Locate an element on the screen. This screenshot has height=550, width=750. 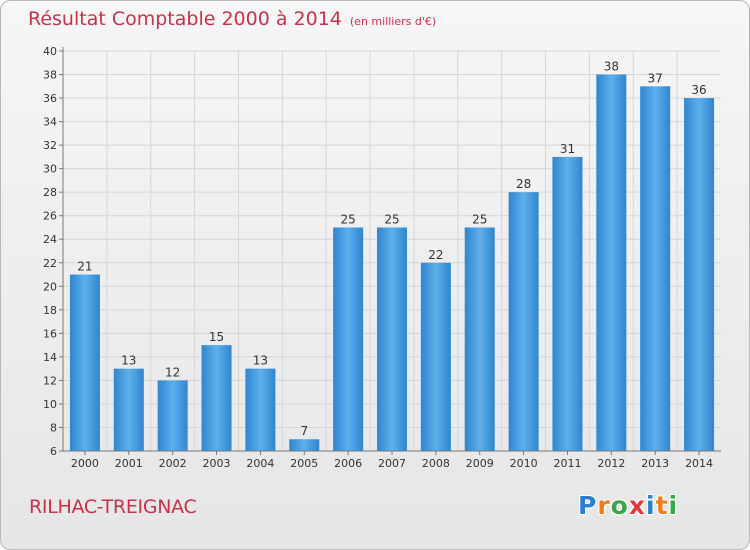
y-tick-label-32: 32 is located at coordinates (50, 145).